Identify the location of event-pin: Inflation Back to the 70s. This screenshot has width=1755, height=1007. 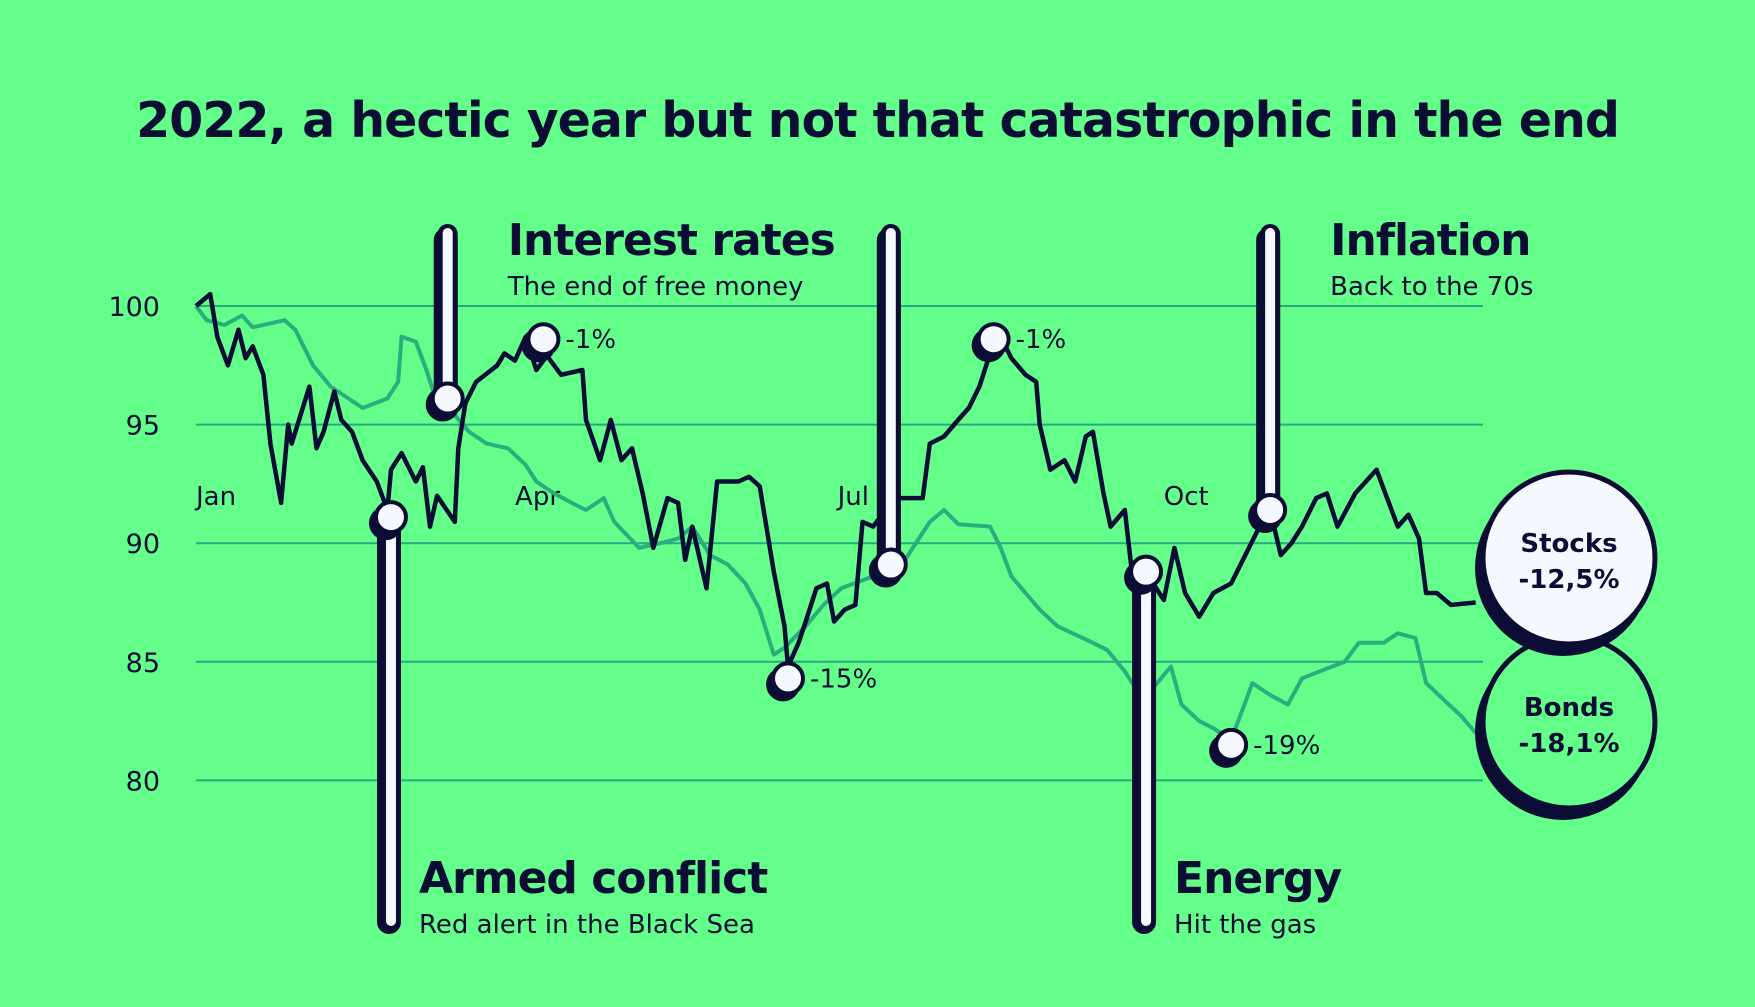
(1390, 374).